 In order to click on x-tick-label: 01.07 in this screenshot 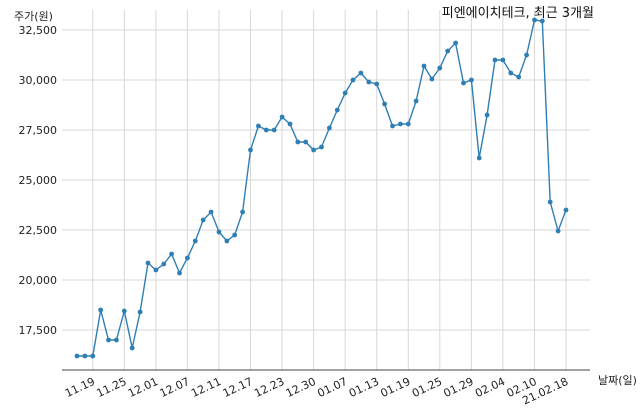, I will do `click(332, 387)`.